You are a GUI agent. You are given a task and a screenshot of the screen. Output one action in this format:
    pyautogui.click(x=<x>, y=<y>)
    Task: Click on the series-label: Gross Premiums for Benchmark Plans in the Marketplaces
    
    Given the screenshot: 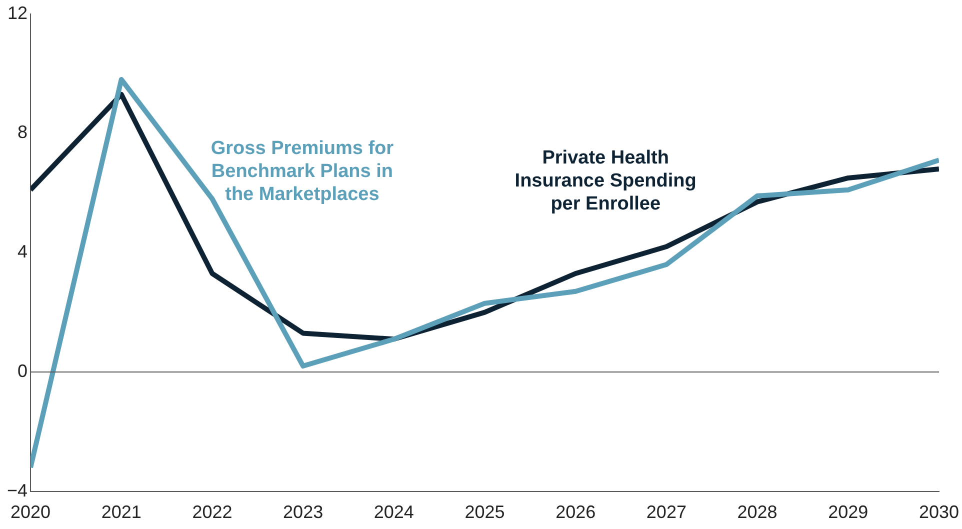 What is the action you would take?
    pyautogui.click(x=302, y=172)
    